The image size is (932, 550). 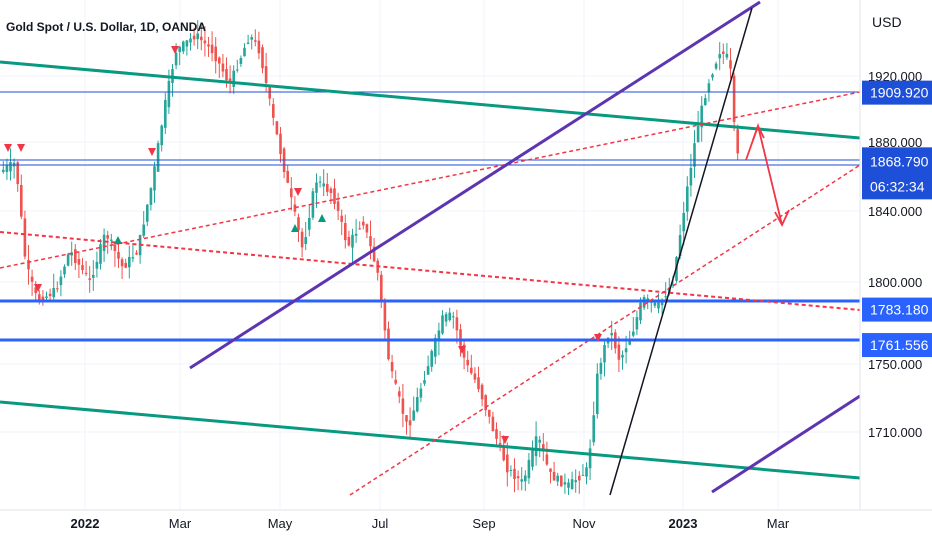 What do you see at coordinates (380, 523) in the screenshot?
I see `time-tick-label: Jul` at bounding box center [380, 523].